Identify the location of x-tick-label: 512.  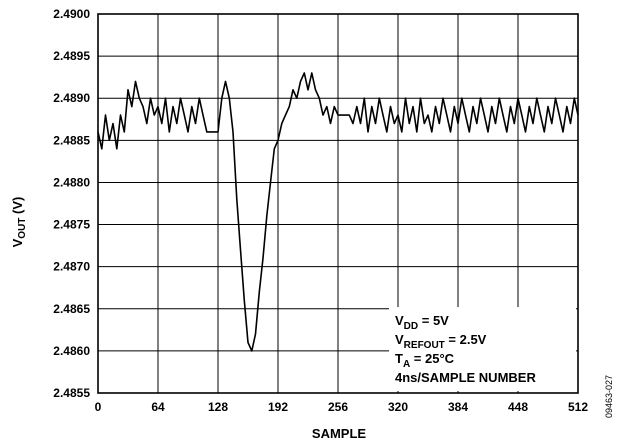
(578, 407).